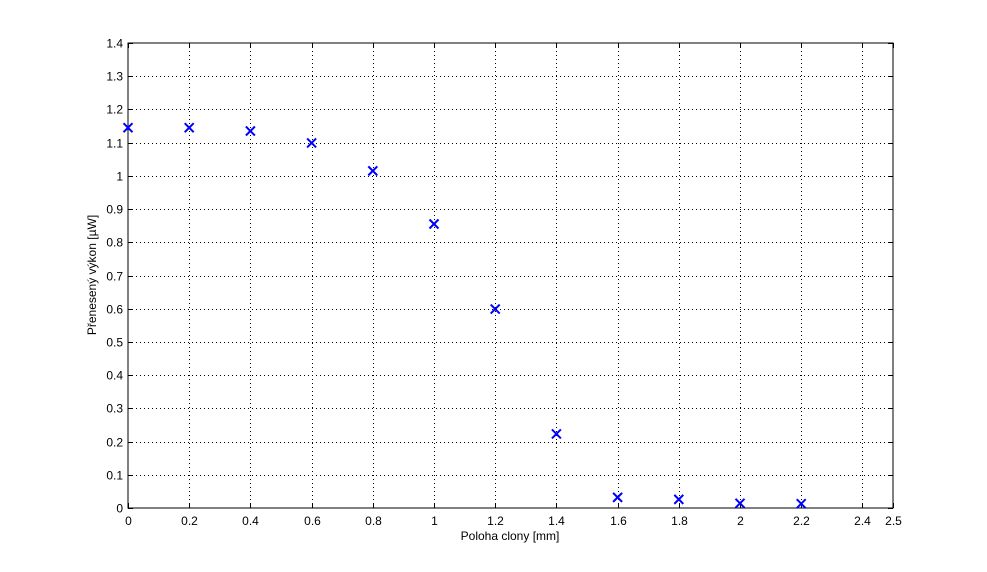  Describe the element at coordinates (114, 476) in the screenshot. I see `y-tick-label: 0.1` at that location.